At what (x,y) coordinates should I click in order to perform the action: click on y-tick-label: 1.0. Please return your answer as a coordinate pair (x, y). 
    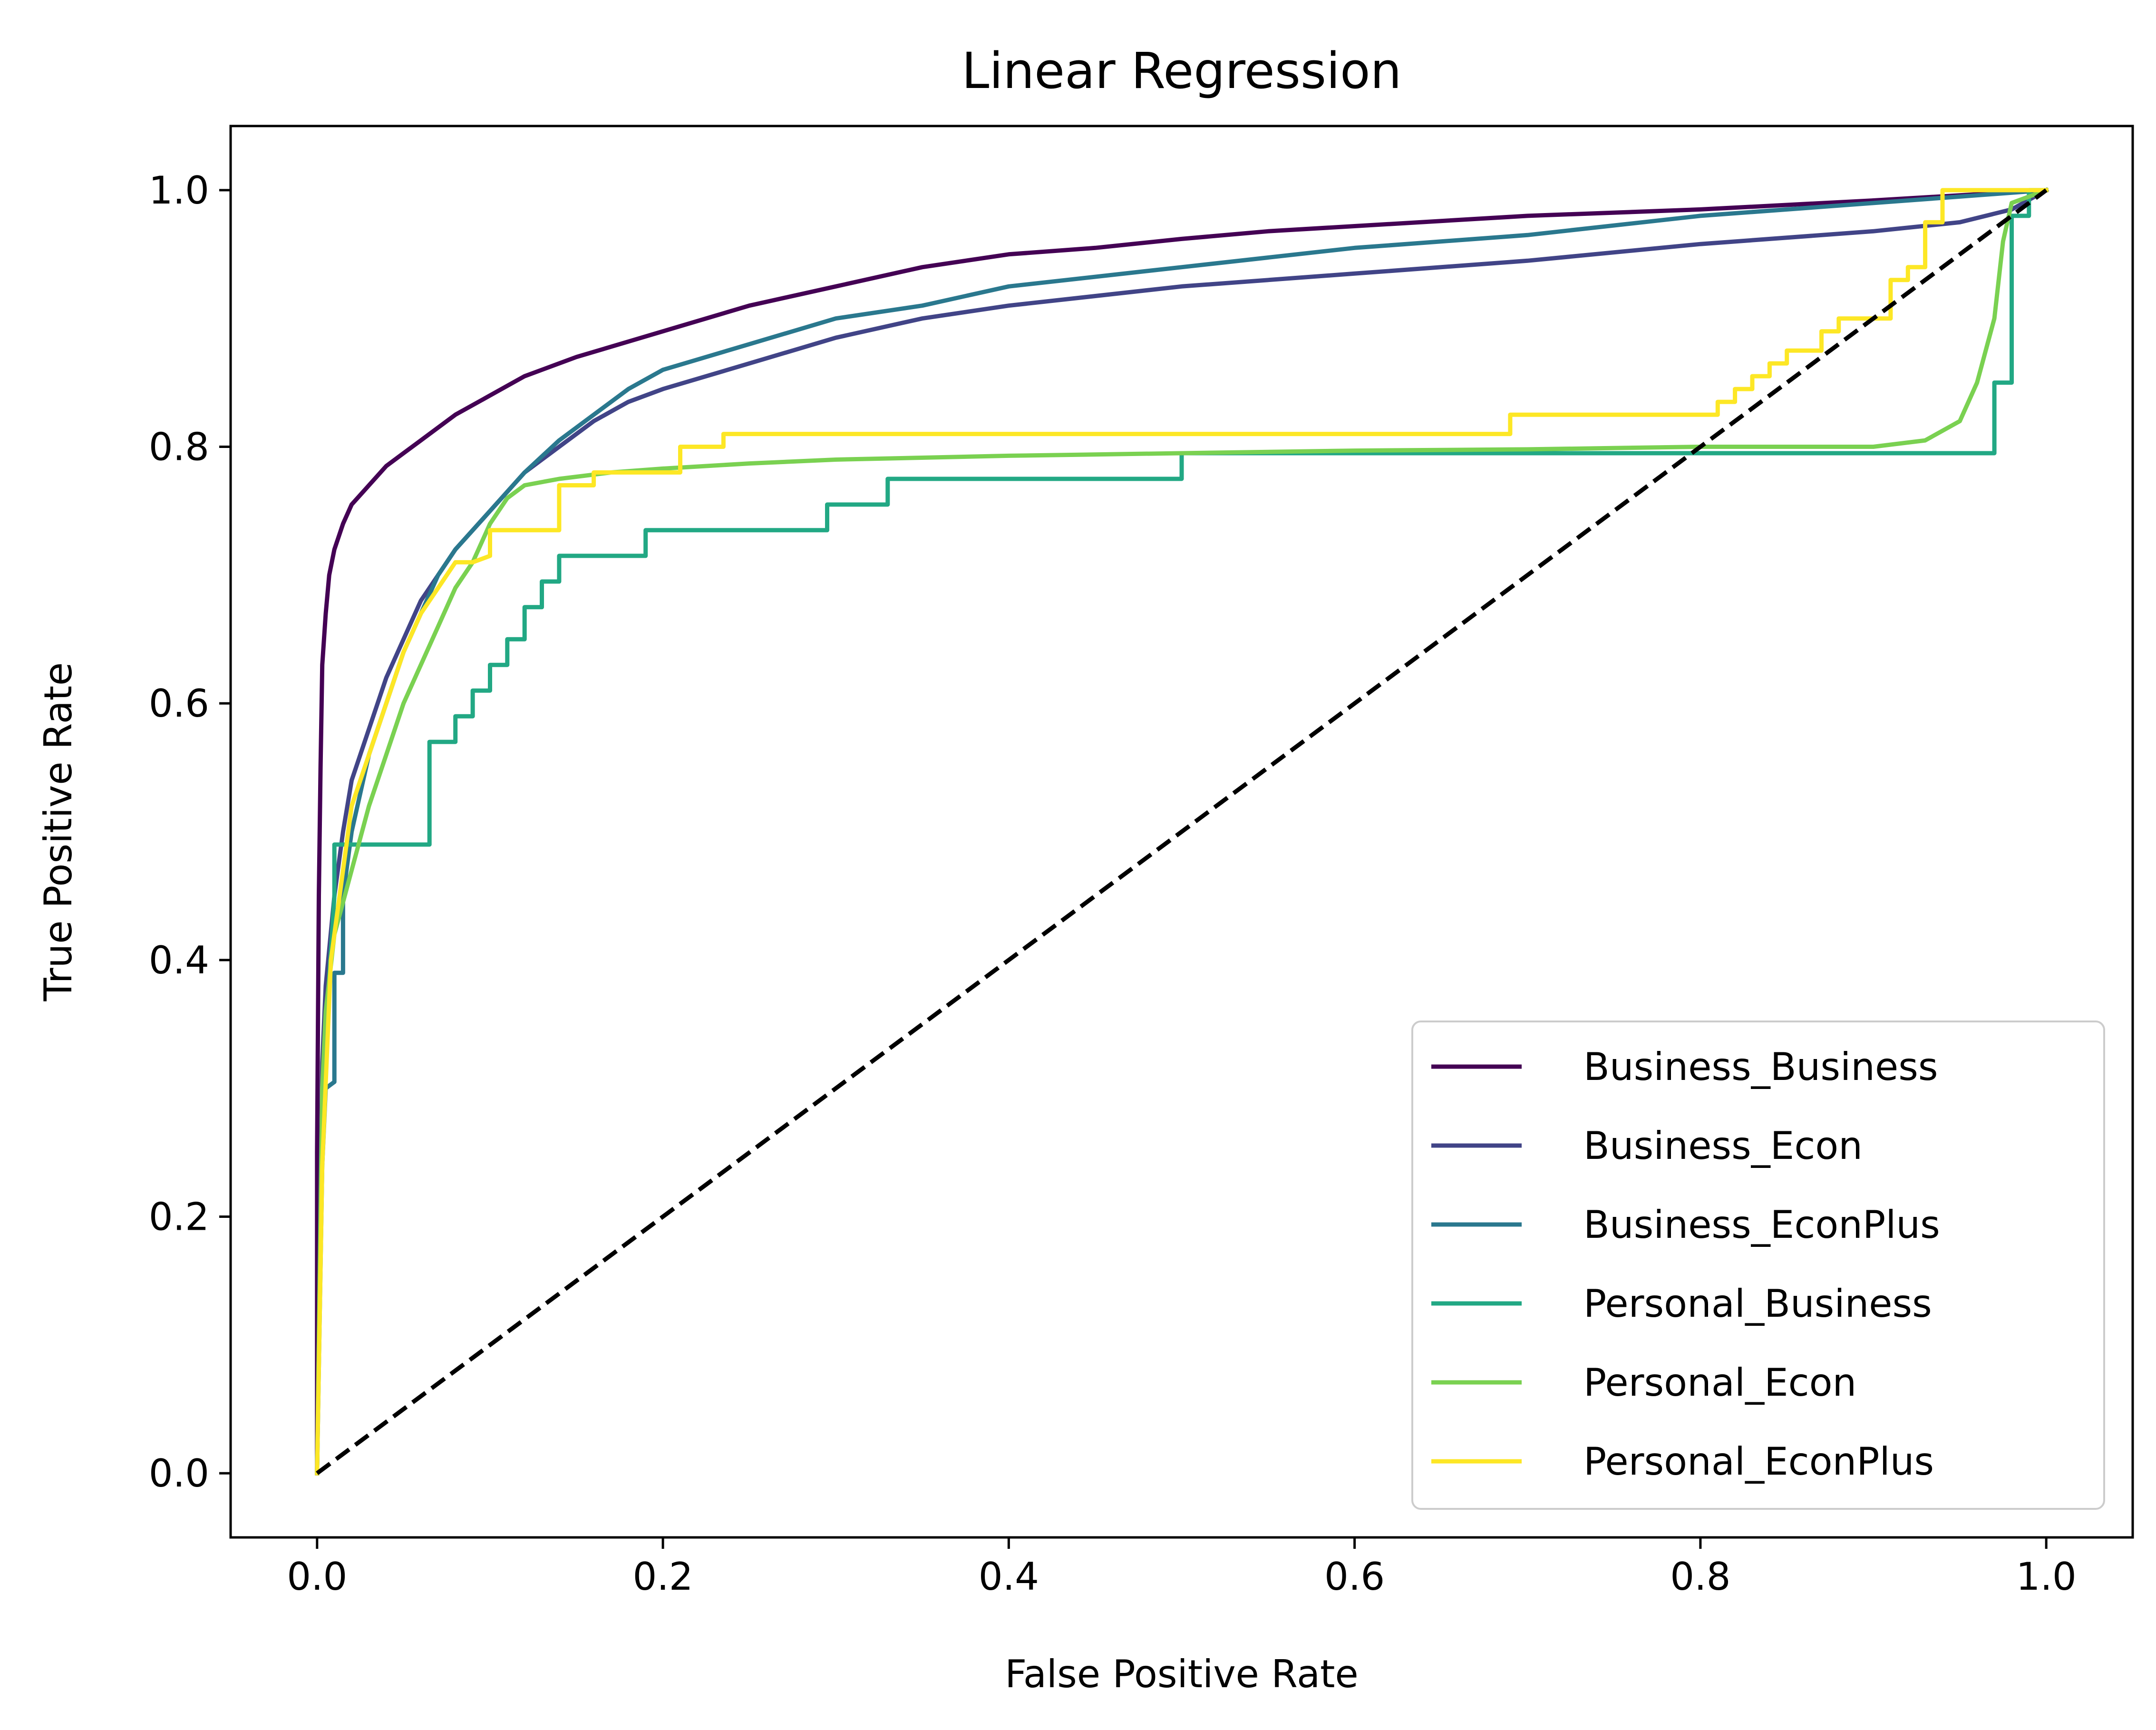
    Looking at the image, I should click on (179, 190).